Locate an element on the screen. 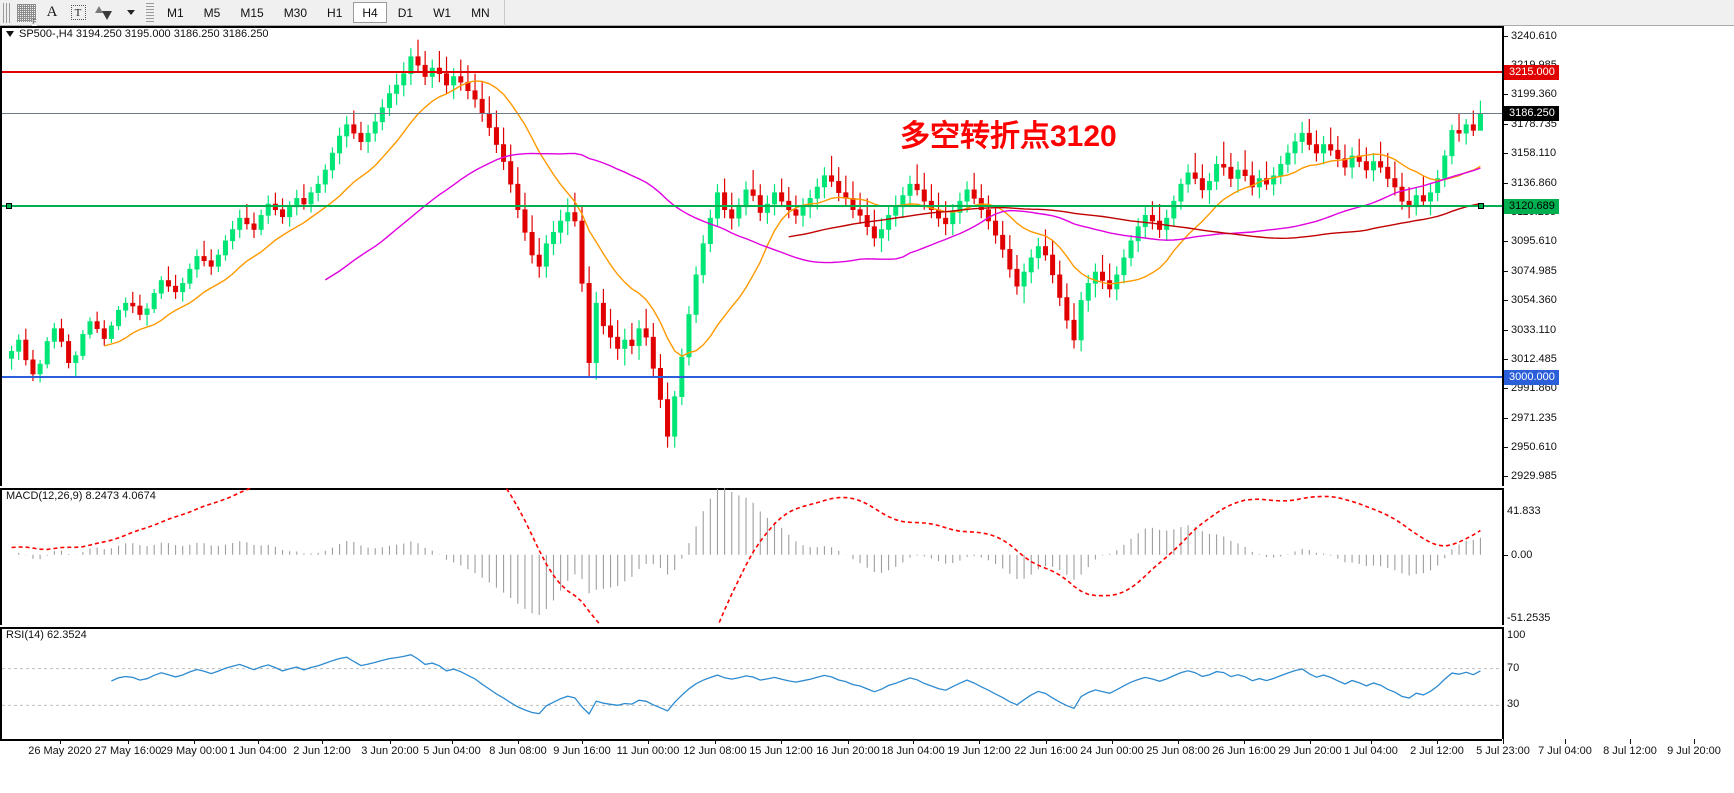 This screenshot has height=793, width=1734. time-label-4: 2 Jun 12:00 is located at coordinates (322, 751).